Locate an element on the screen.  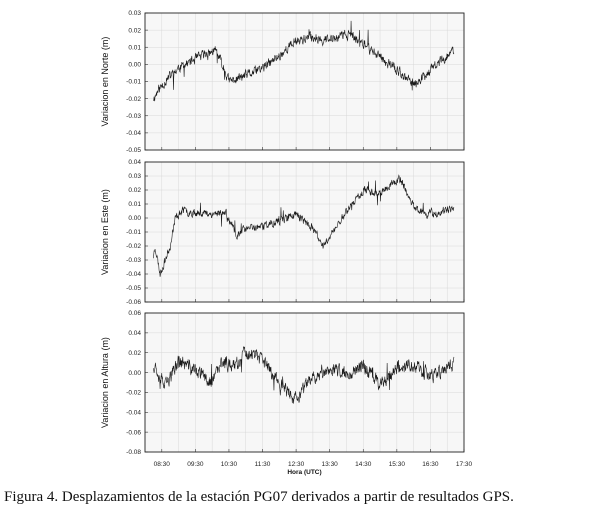
y-tick-label: 0.06 is located at coordinates (134, 313).